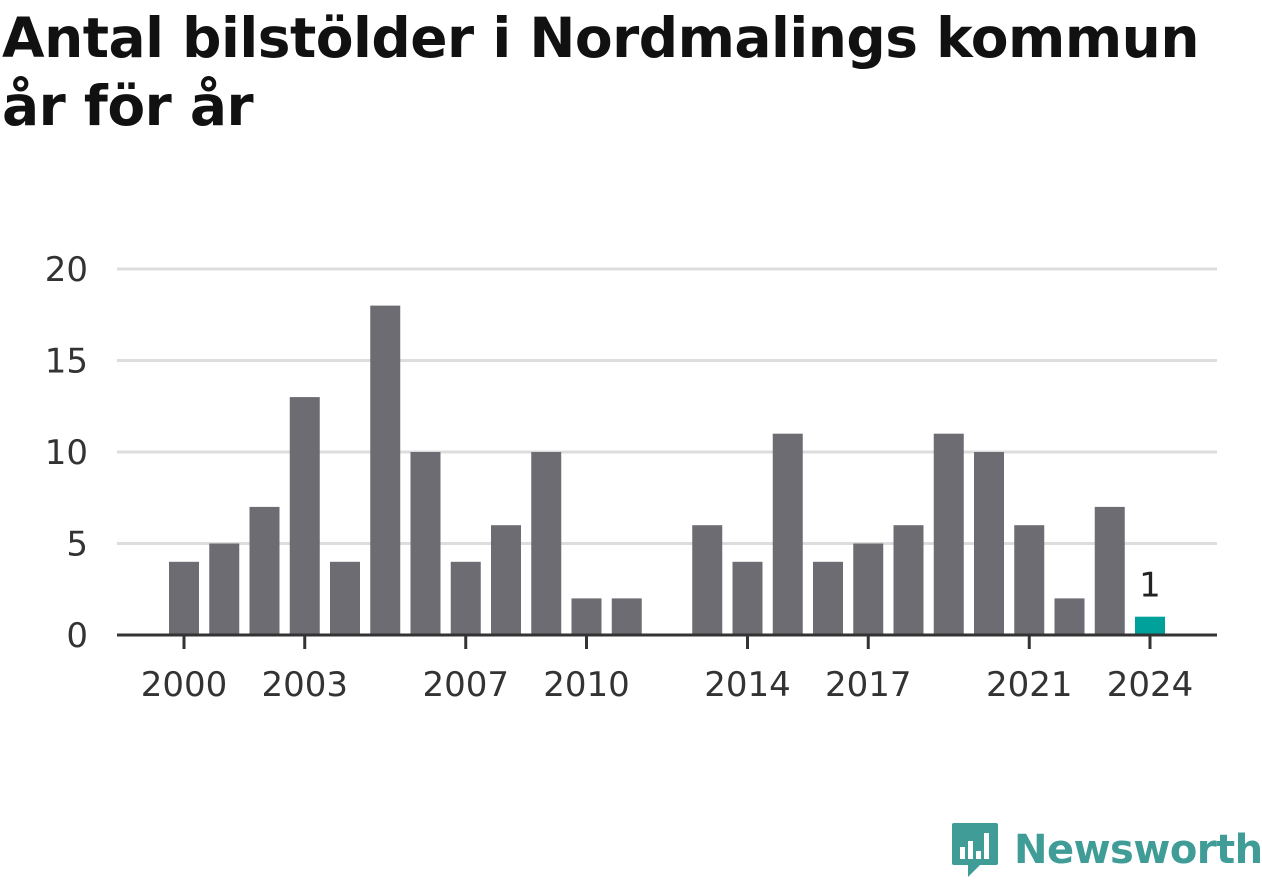  What do you see at coordinates (1150, 586) in the screenshot?
I see `data-label: 1` at bounding box center [1150, 586].